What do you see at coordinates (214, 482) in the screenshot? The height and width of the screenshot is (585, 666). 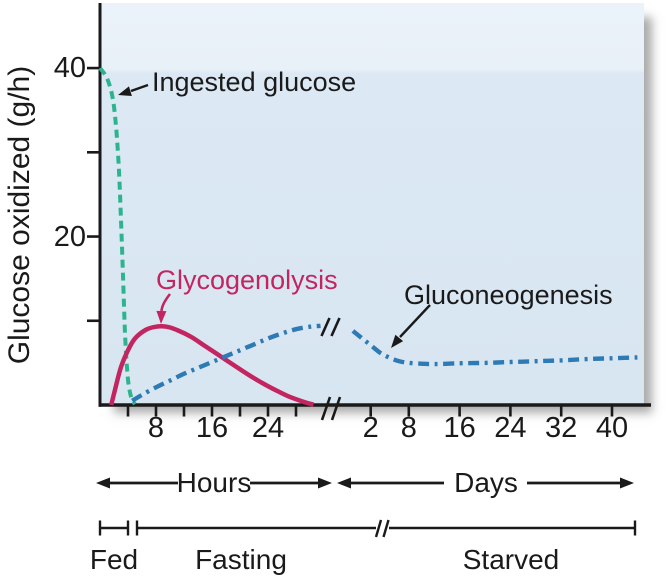 I see `hours-axis-label: Hours` at bounding box center [214, 482].